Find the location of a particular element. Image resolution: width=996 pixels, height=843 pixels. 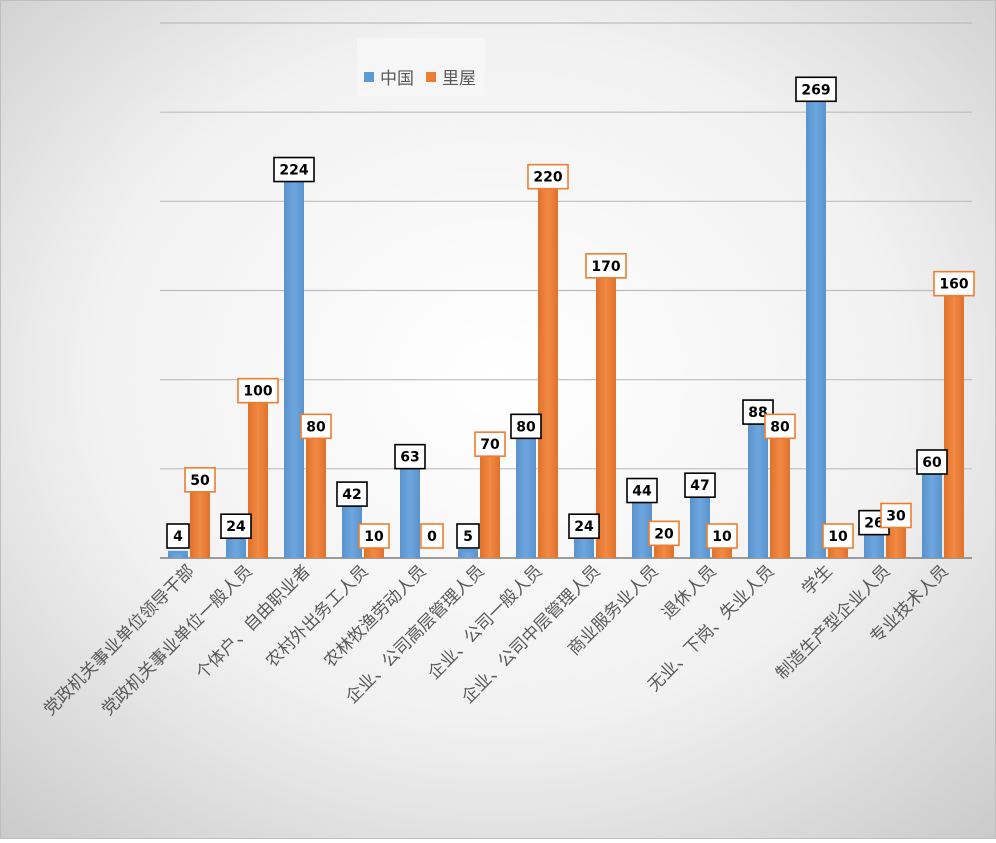

data-label: 5 is located at coordinates (468, 536).